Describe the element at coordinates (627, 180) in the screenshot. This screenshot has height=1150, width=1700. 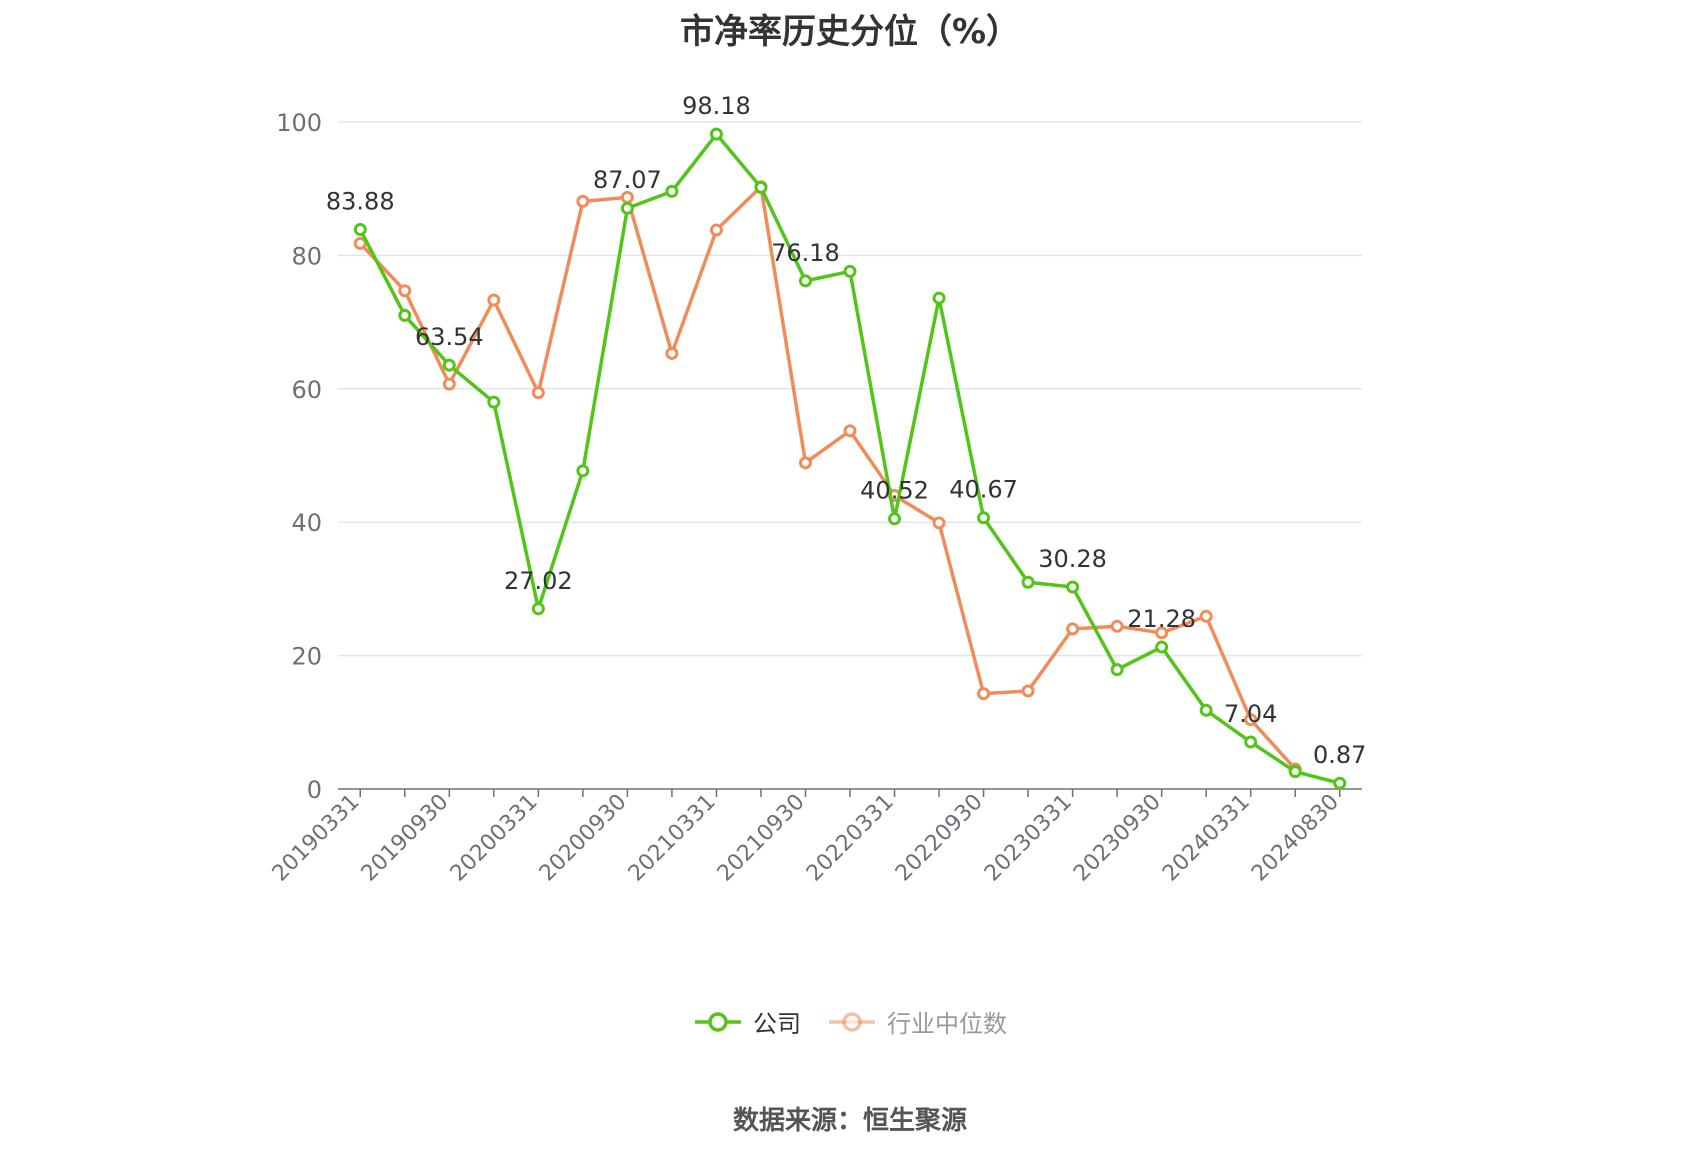
I see `data-label: 87.07` at that location.